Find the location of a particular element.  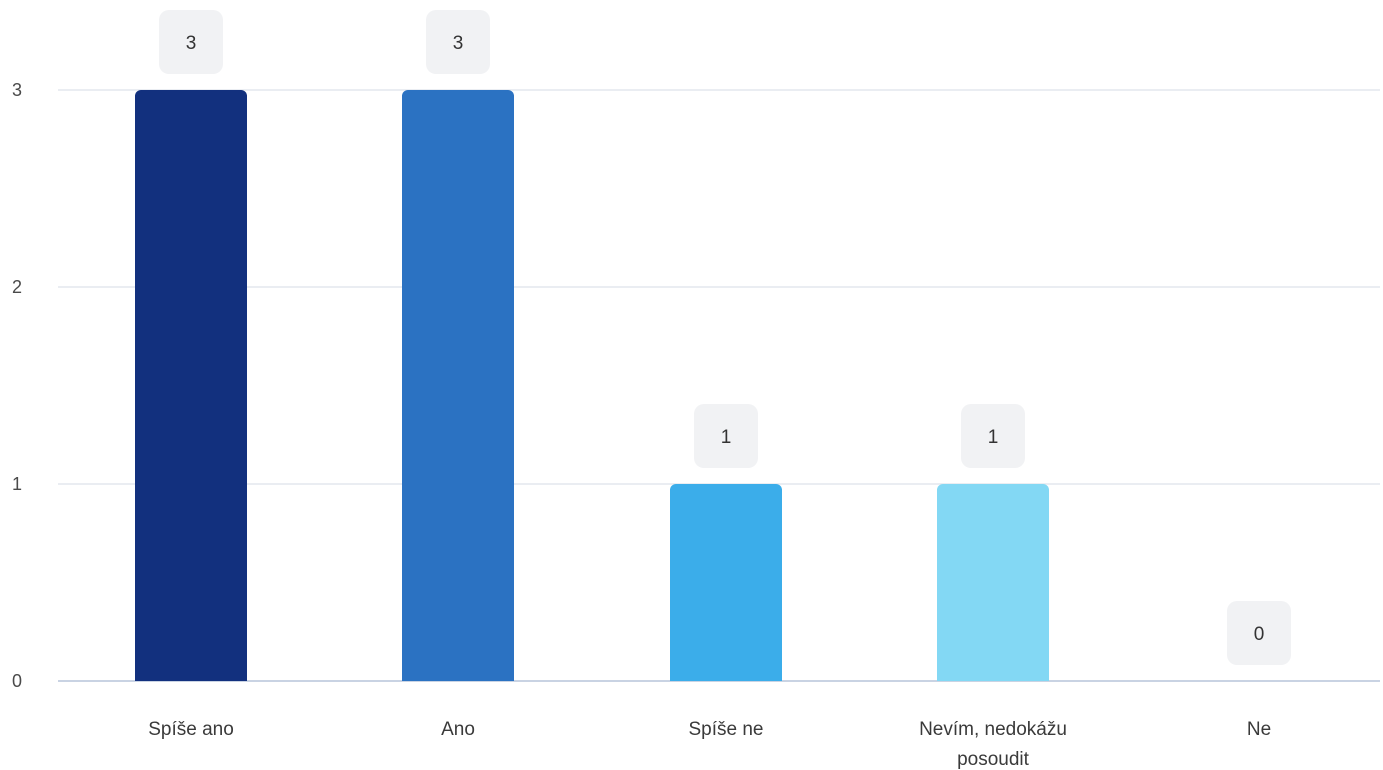

y-tick-label: 1 is located at coordinates (17, 484).